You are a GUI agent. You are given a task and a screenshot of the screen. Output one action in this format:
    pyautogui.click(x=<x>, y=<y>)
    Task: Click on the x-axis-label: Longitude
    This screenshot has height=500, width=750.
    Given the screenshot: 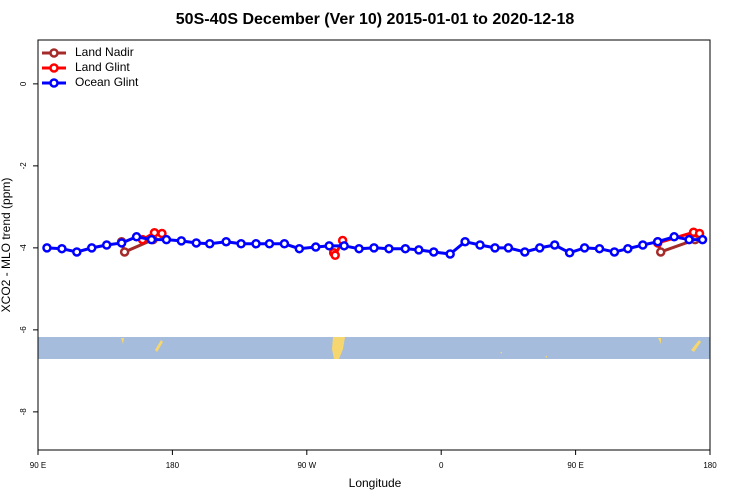 What is the action you would take?
    pyautogui.click(x=375, y=483)
    